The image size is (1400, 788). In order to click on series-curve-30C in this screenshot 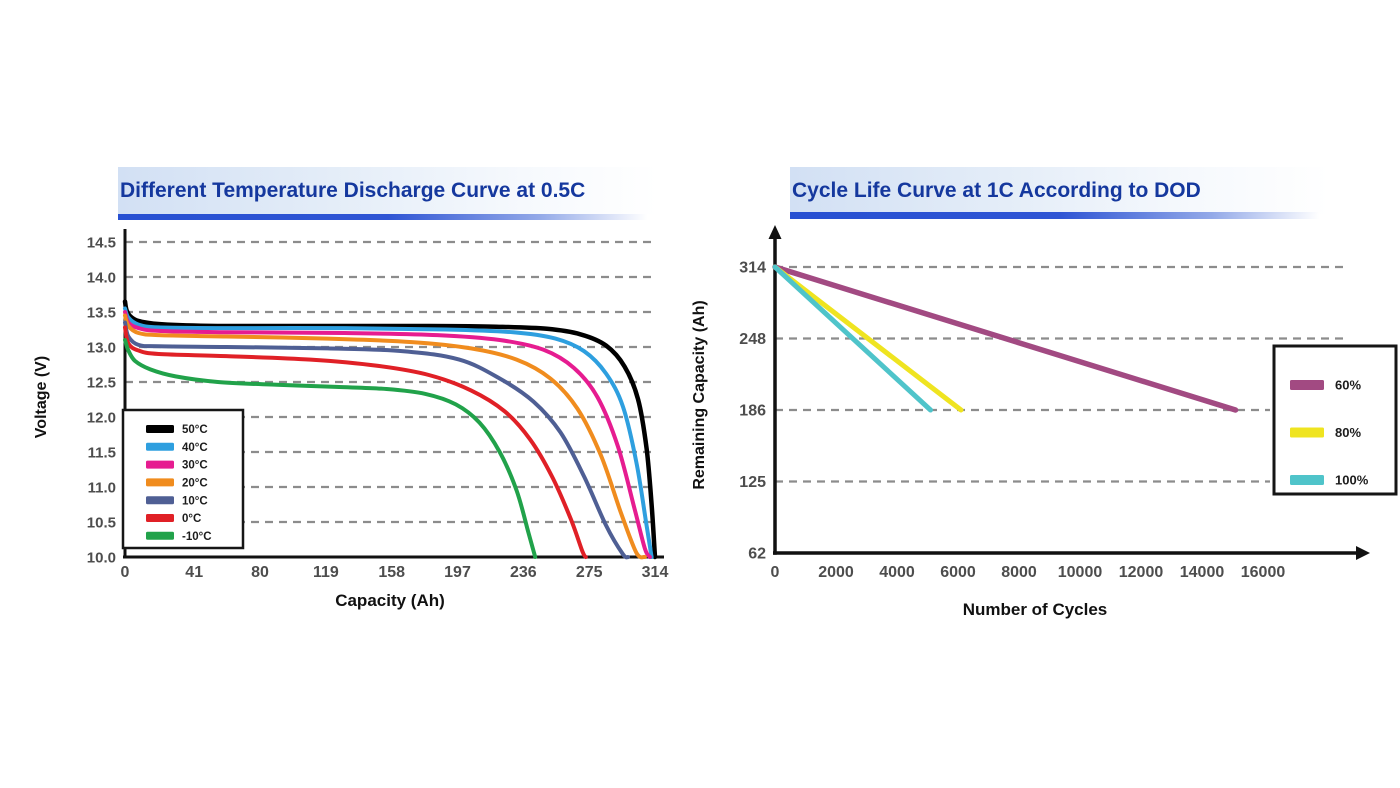, I will do `click(387, 434)`.